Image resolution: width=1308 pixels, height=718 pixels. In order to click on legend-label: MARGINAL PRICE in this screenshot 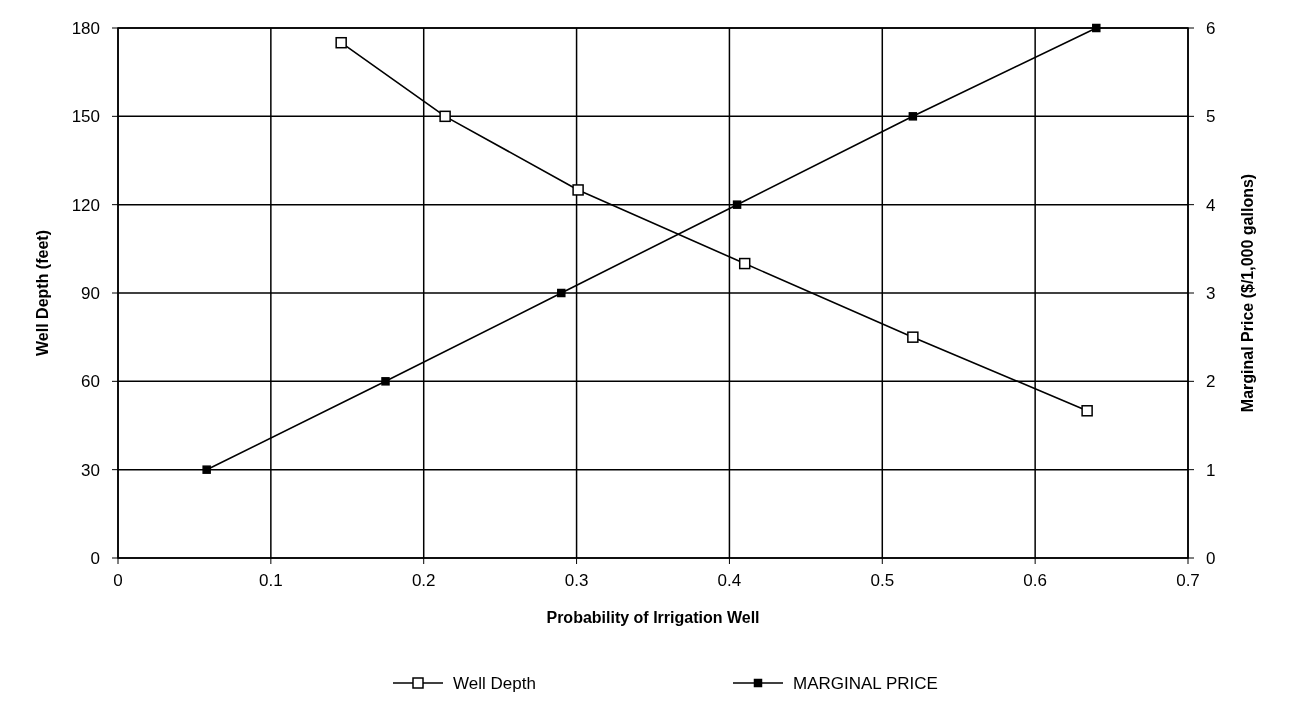, I will do `click(865, 683)`.